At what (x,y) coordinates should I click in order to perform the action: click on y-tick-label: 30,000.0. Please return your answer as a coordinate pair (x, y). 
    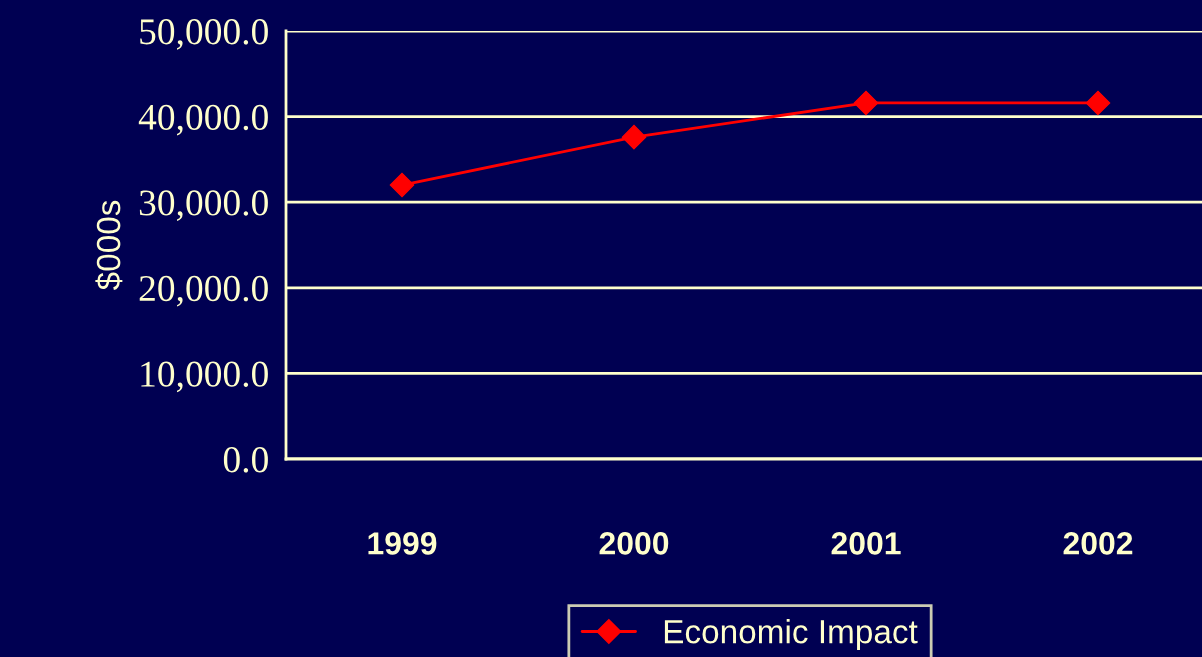
    Looking at the image, I should click on (203, 205).